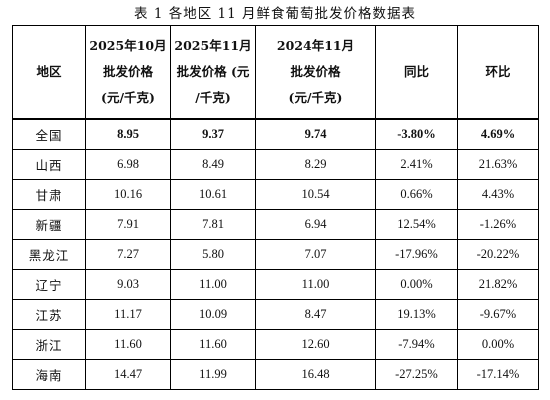  Describe the element at coordinates (128, 224) in the screenshot. I see `cell-oct-2025: 7.91` at that location.